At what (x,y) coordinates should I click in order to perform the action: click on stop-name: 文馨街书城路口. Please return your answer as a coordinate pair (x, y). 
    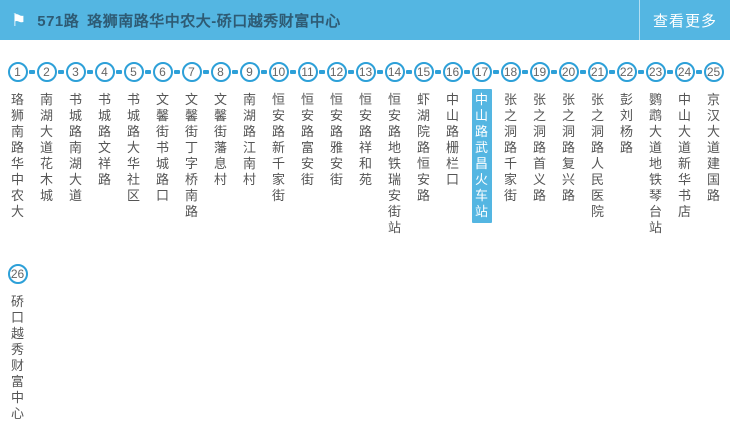
    Looking at the image, I should click on (162, 147).